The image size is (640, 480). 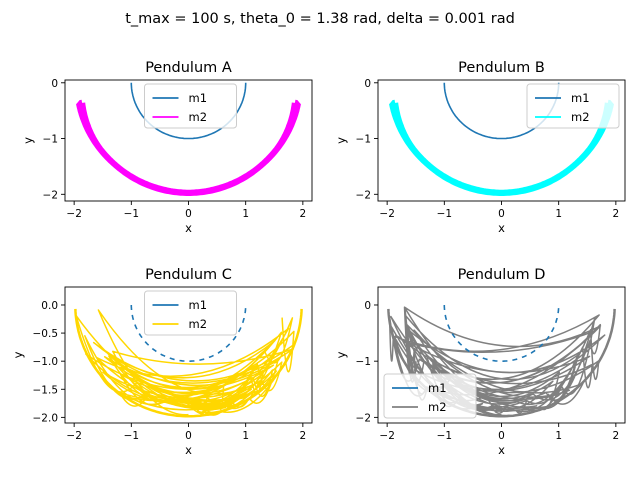 I want to click on subplot-title: Pendulum A, so click(x=188, y=68).